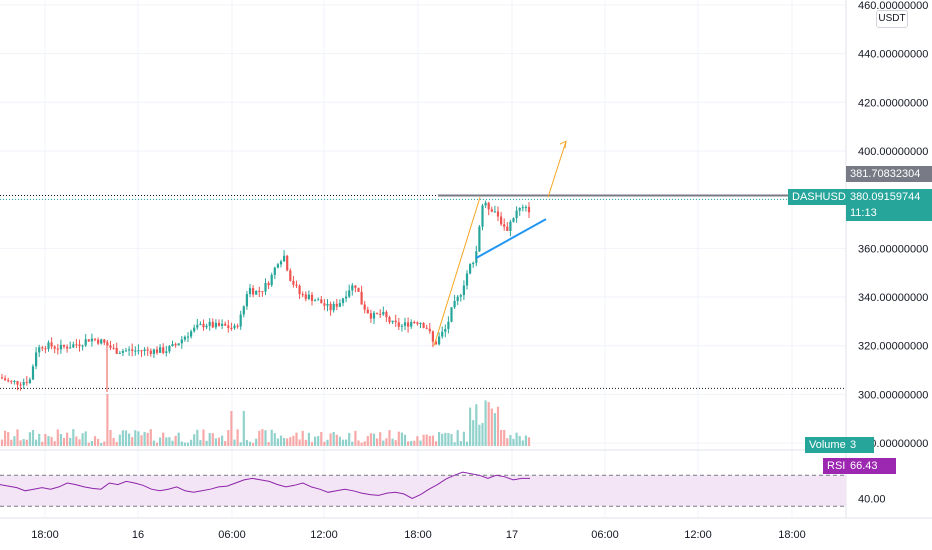 This screenshot has width=932, height=550. Describe the element at coordinates (893, 347) in the screenshot. I see `price-tick-label: 320.00000000` at that location.